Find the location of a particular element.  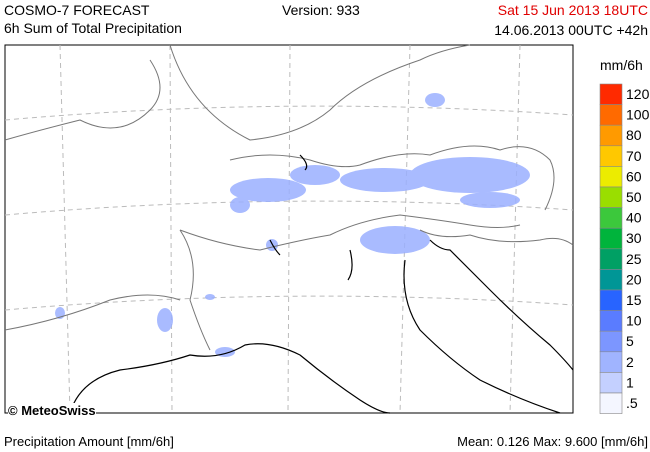

legend-label: 30 is located at coordinates (634, 238).